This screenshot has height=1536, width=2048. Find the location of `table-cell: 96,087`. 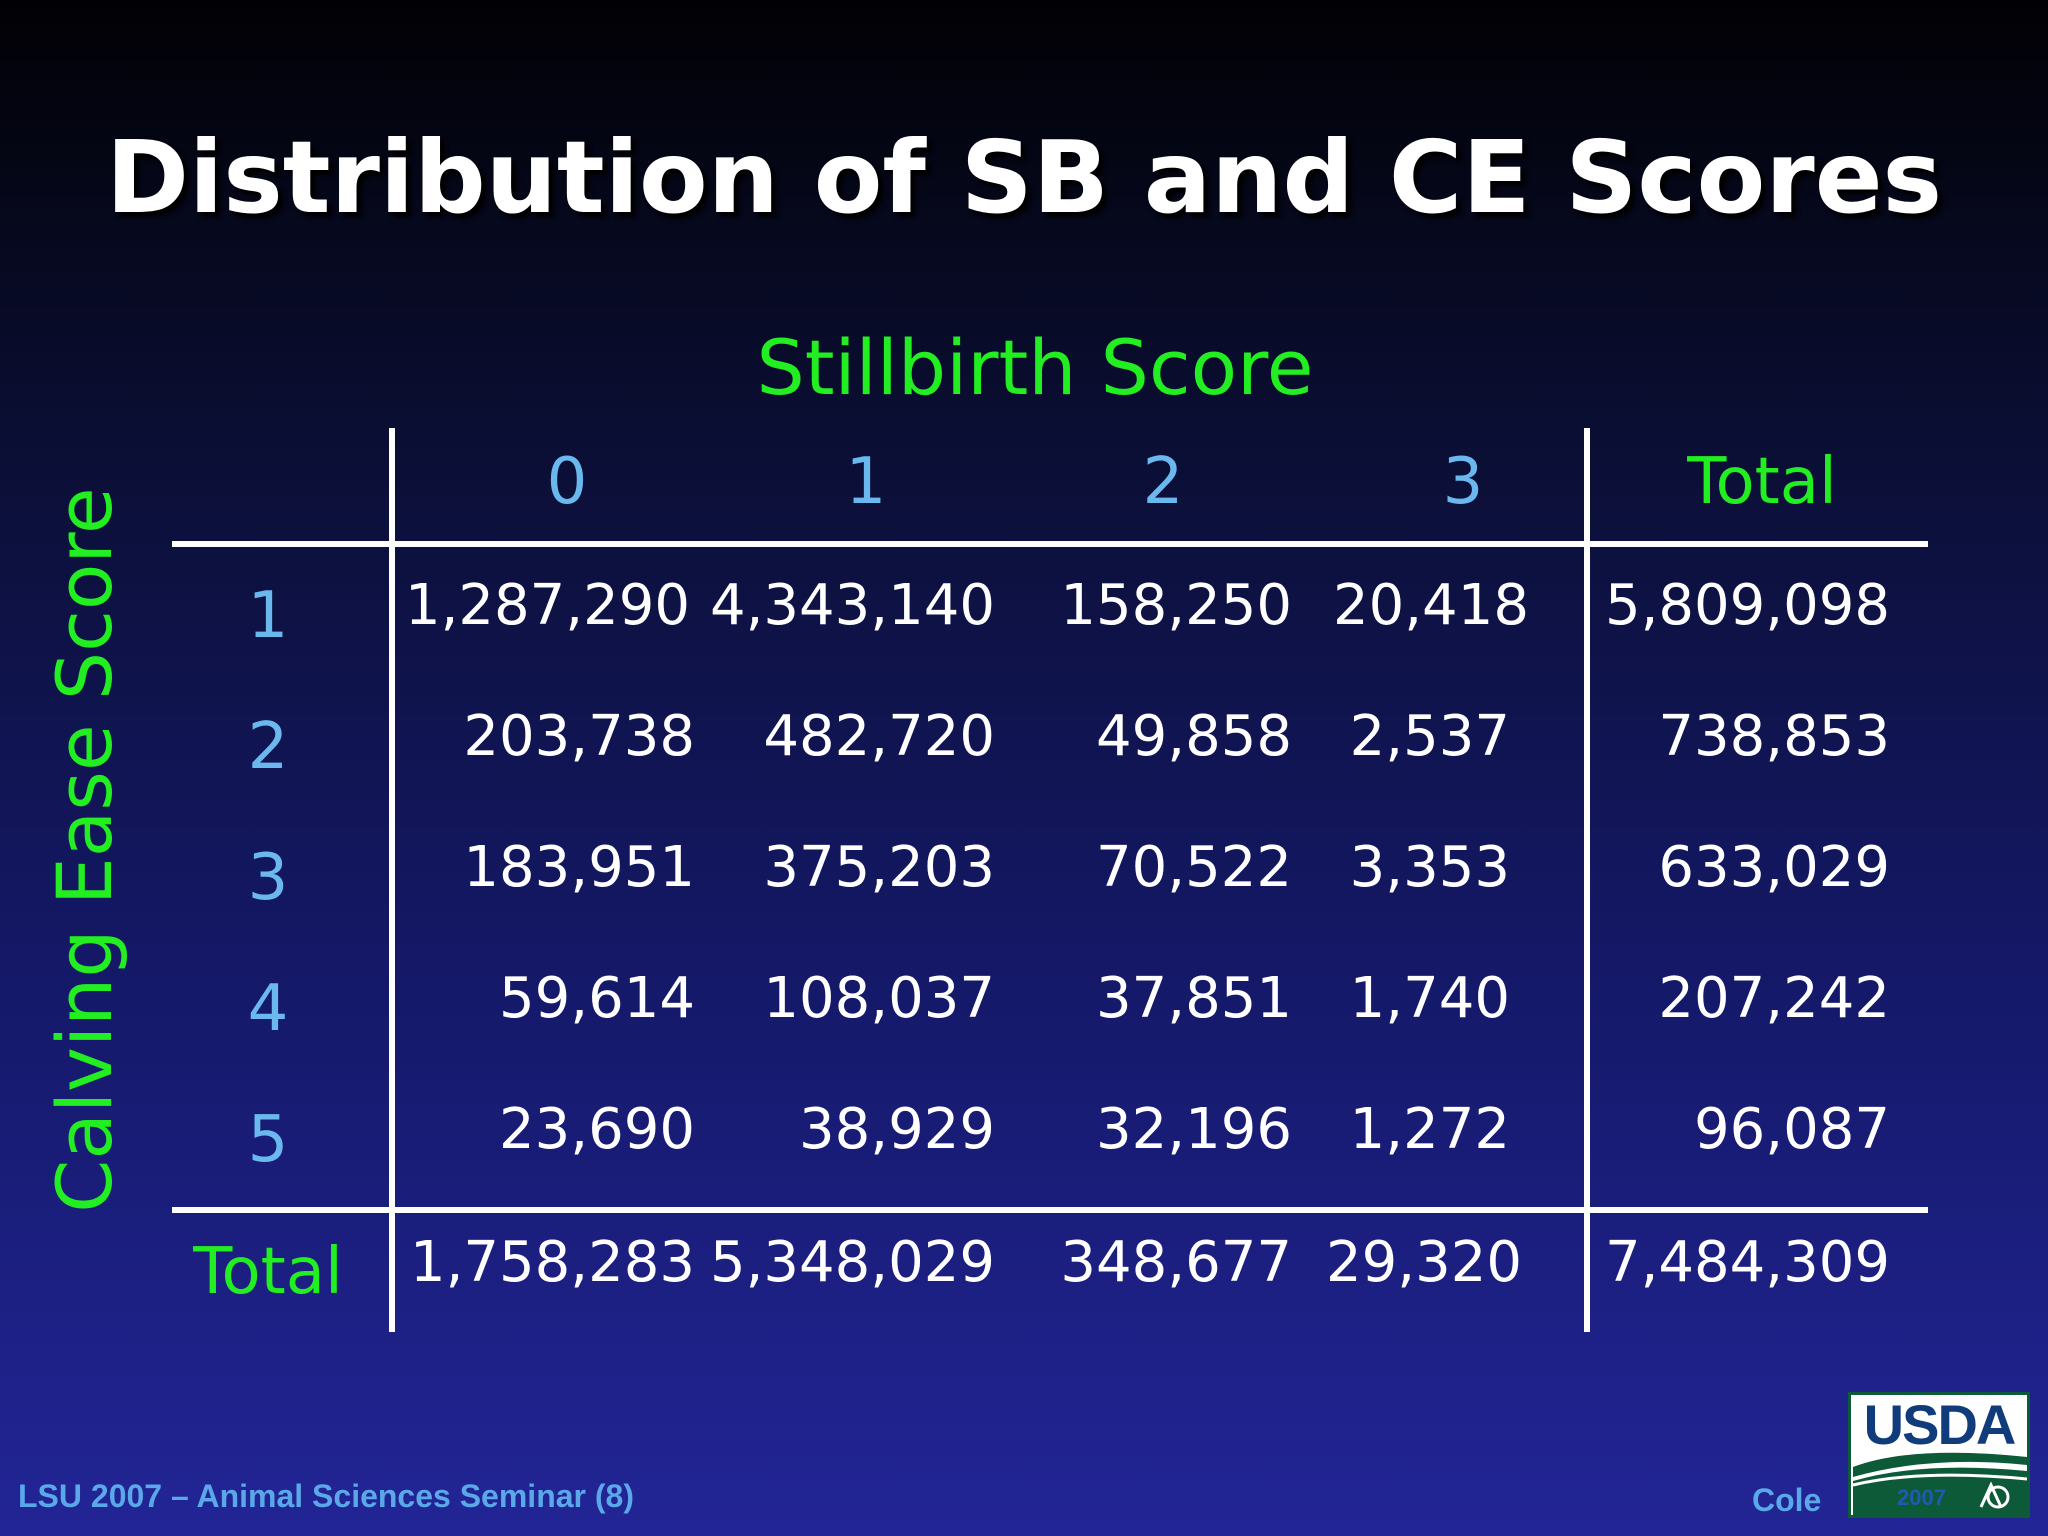

table-cell: 96,087 is located at coordinates (1792, 1129).